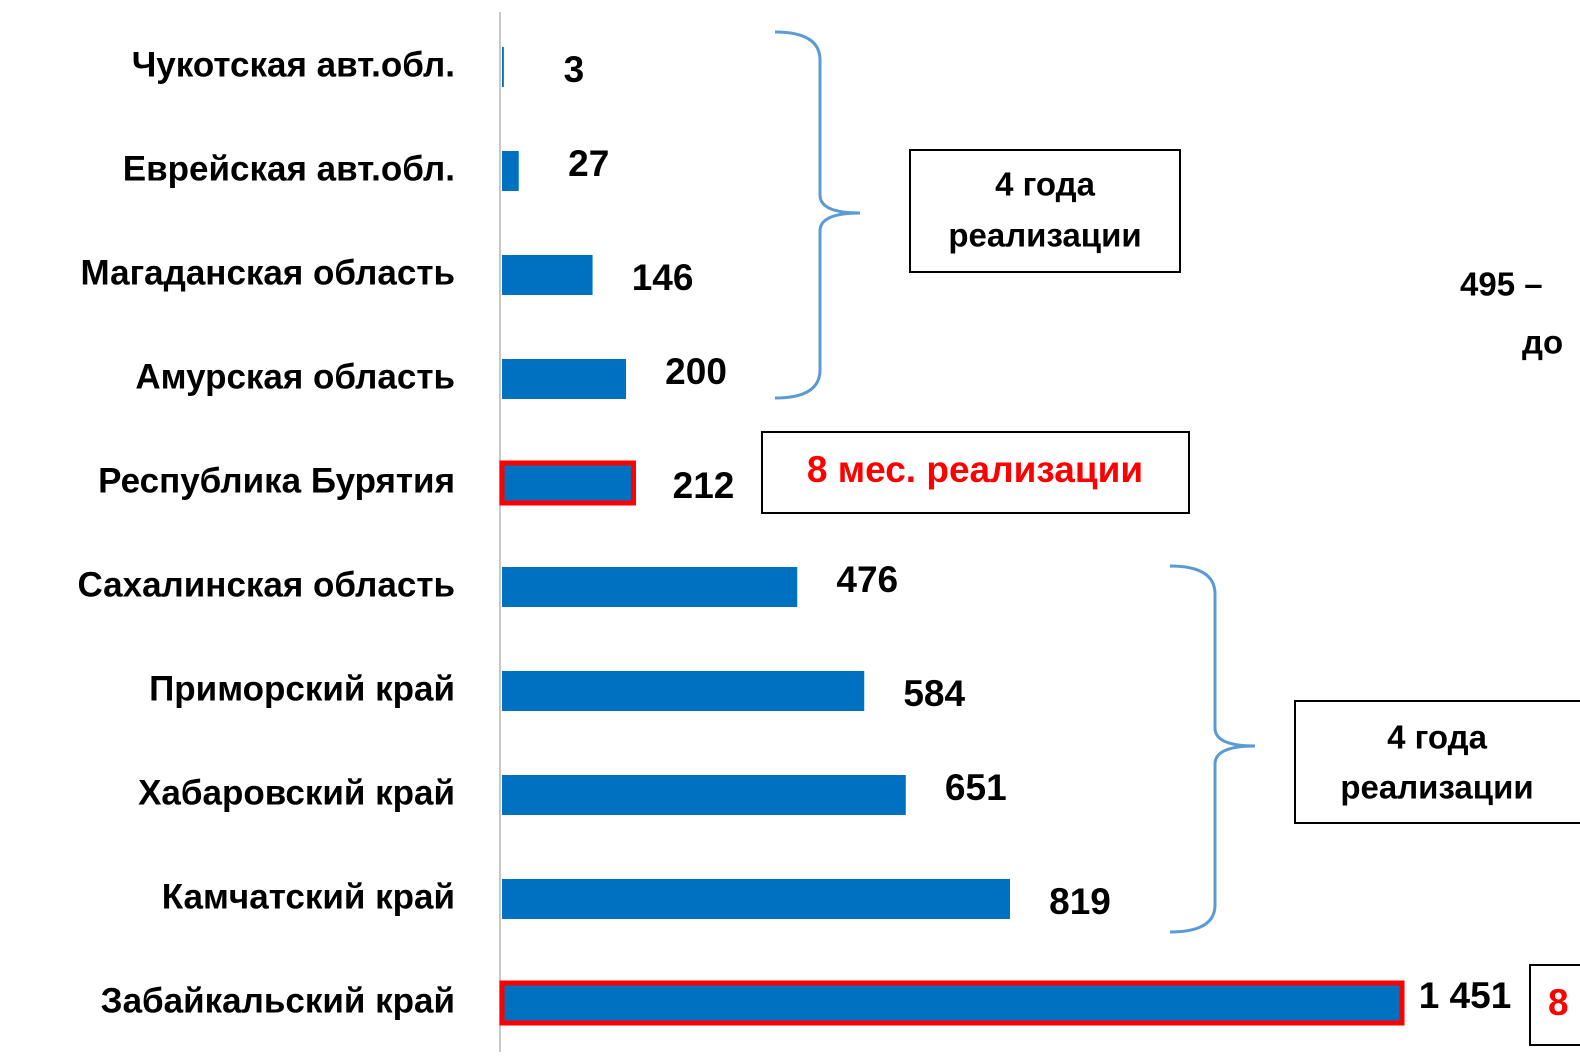 The height and width of the screenshot is (1060, 1580). I want to click on category-label: Забайкальский край, so click(278, 1000).